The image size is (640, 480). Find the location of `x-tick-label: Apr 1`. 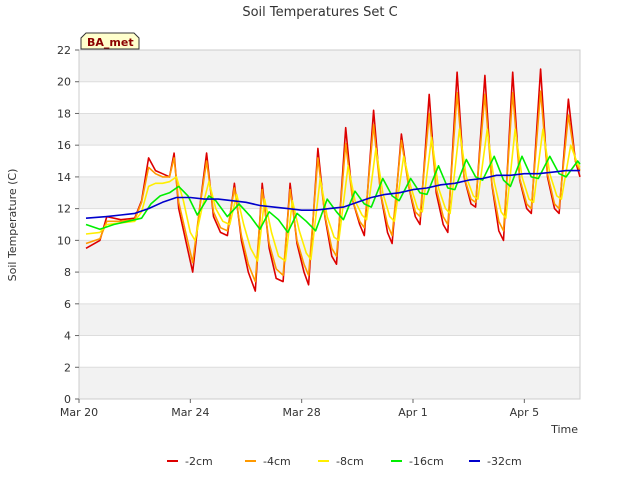

x-tick-label: Apr 1 is located at coordinates (413, 412).